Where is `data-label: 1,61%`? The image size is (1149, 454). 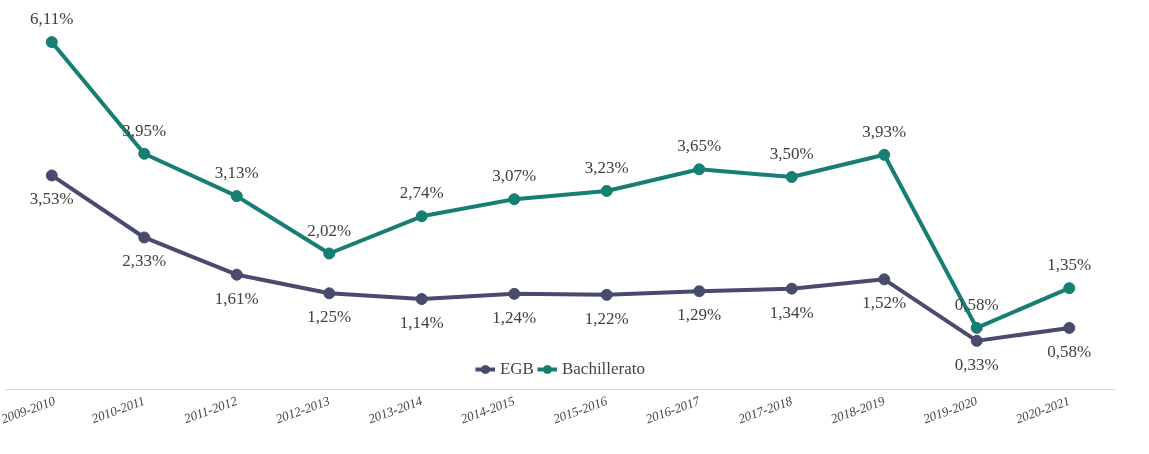
data-label: 1,61% is located at coordinates (236, 298).